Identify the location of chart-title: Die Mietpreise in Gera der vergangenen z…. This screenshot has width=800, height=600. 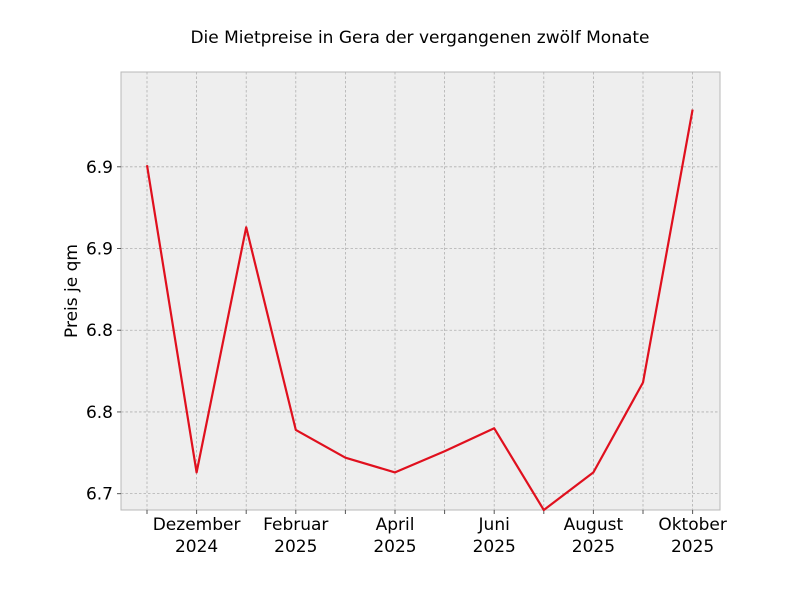
(419, 38).